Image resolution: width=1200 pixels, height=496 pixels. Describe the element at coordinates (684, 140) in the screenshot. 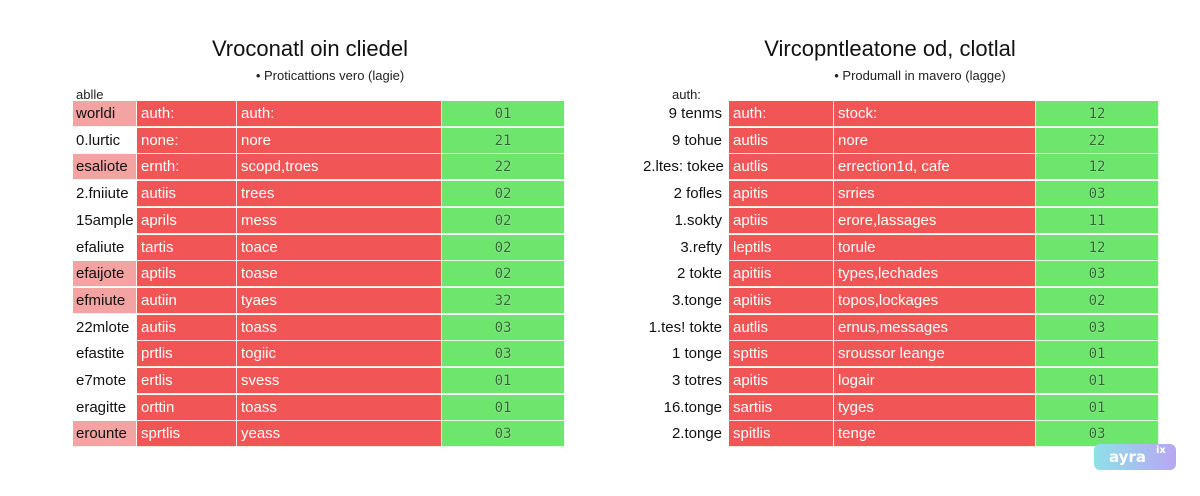

I see `row-label-cell: 9 tohue` at that location.